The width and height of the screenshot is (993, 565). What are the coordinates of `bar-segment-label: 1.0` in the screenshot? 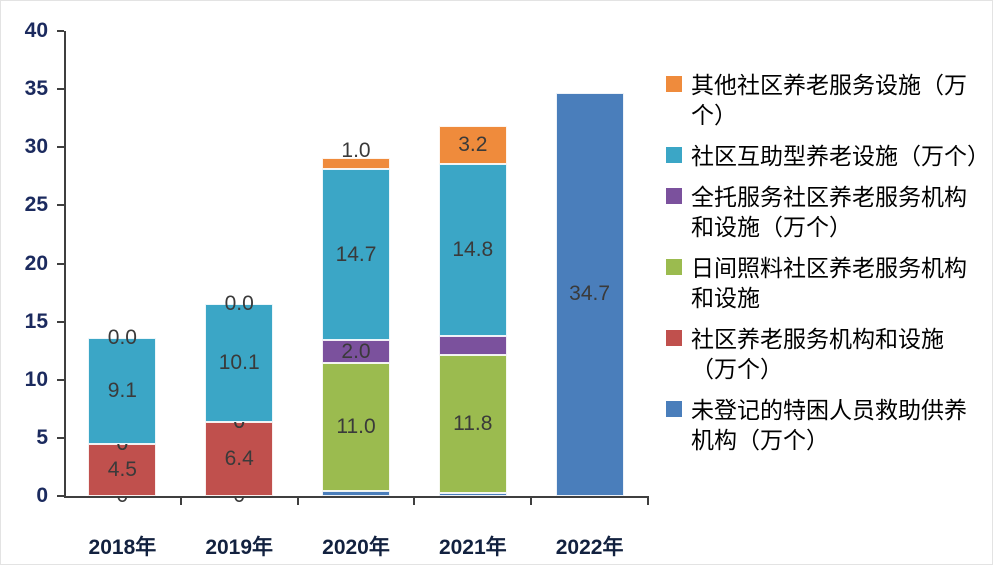 It's located at (356, 150).